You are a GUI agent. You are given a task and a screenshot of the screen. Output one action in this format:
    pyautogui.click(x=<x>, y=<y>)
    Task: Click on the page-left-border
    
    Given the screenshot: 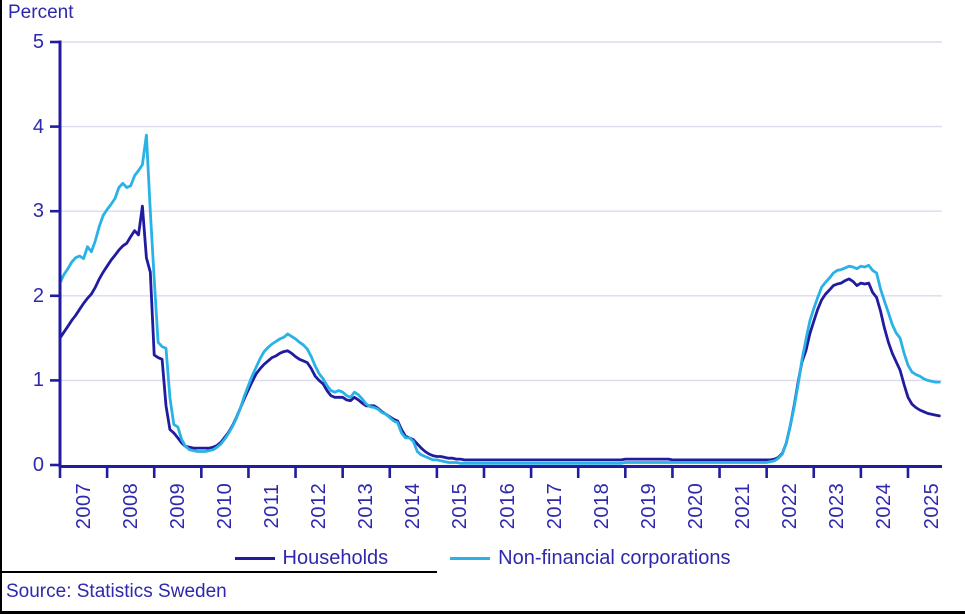 What is the action you would take?
    pyautogui.click(x=1, y=307)
    